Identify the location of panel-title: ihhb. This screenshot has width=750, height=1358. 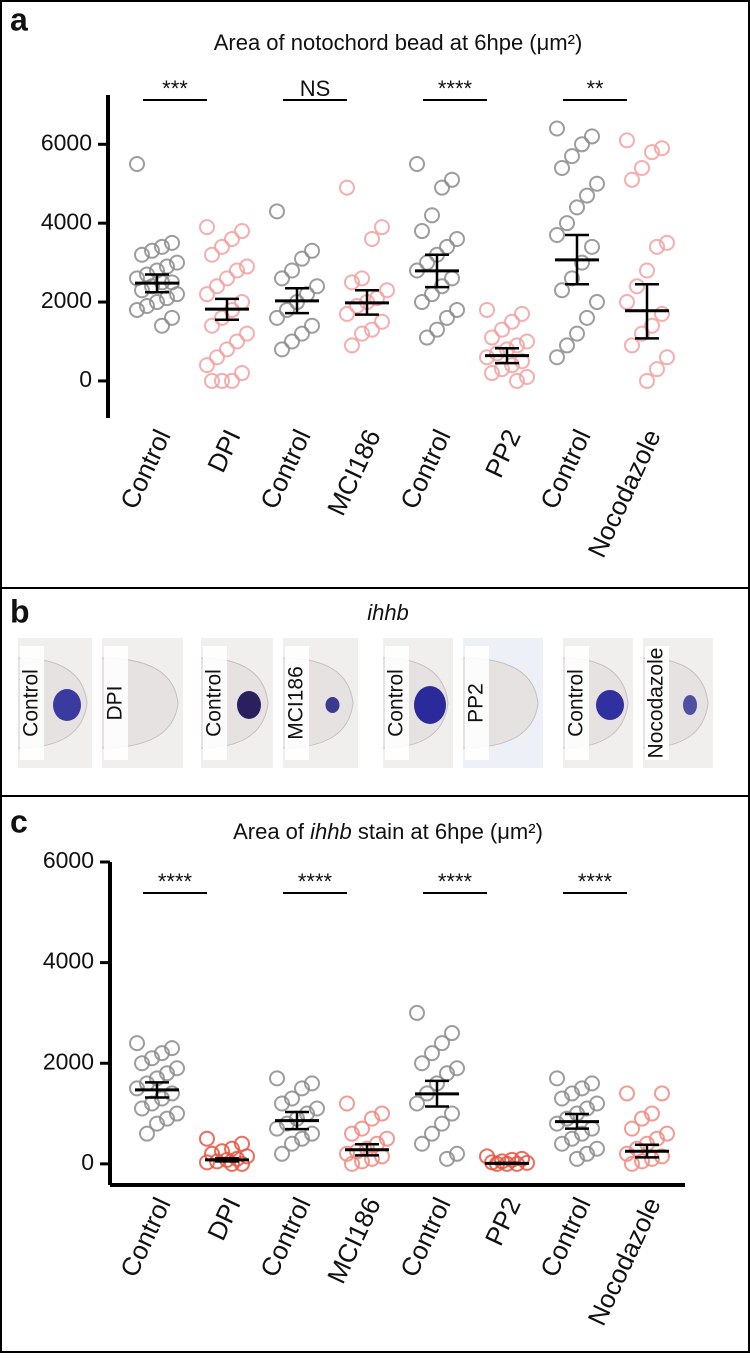
(388, 612).